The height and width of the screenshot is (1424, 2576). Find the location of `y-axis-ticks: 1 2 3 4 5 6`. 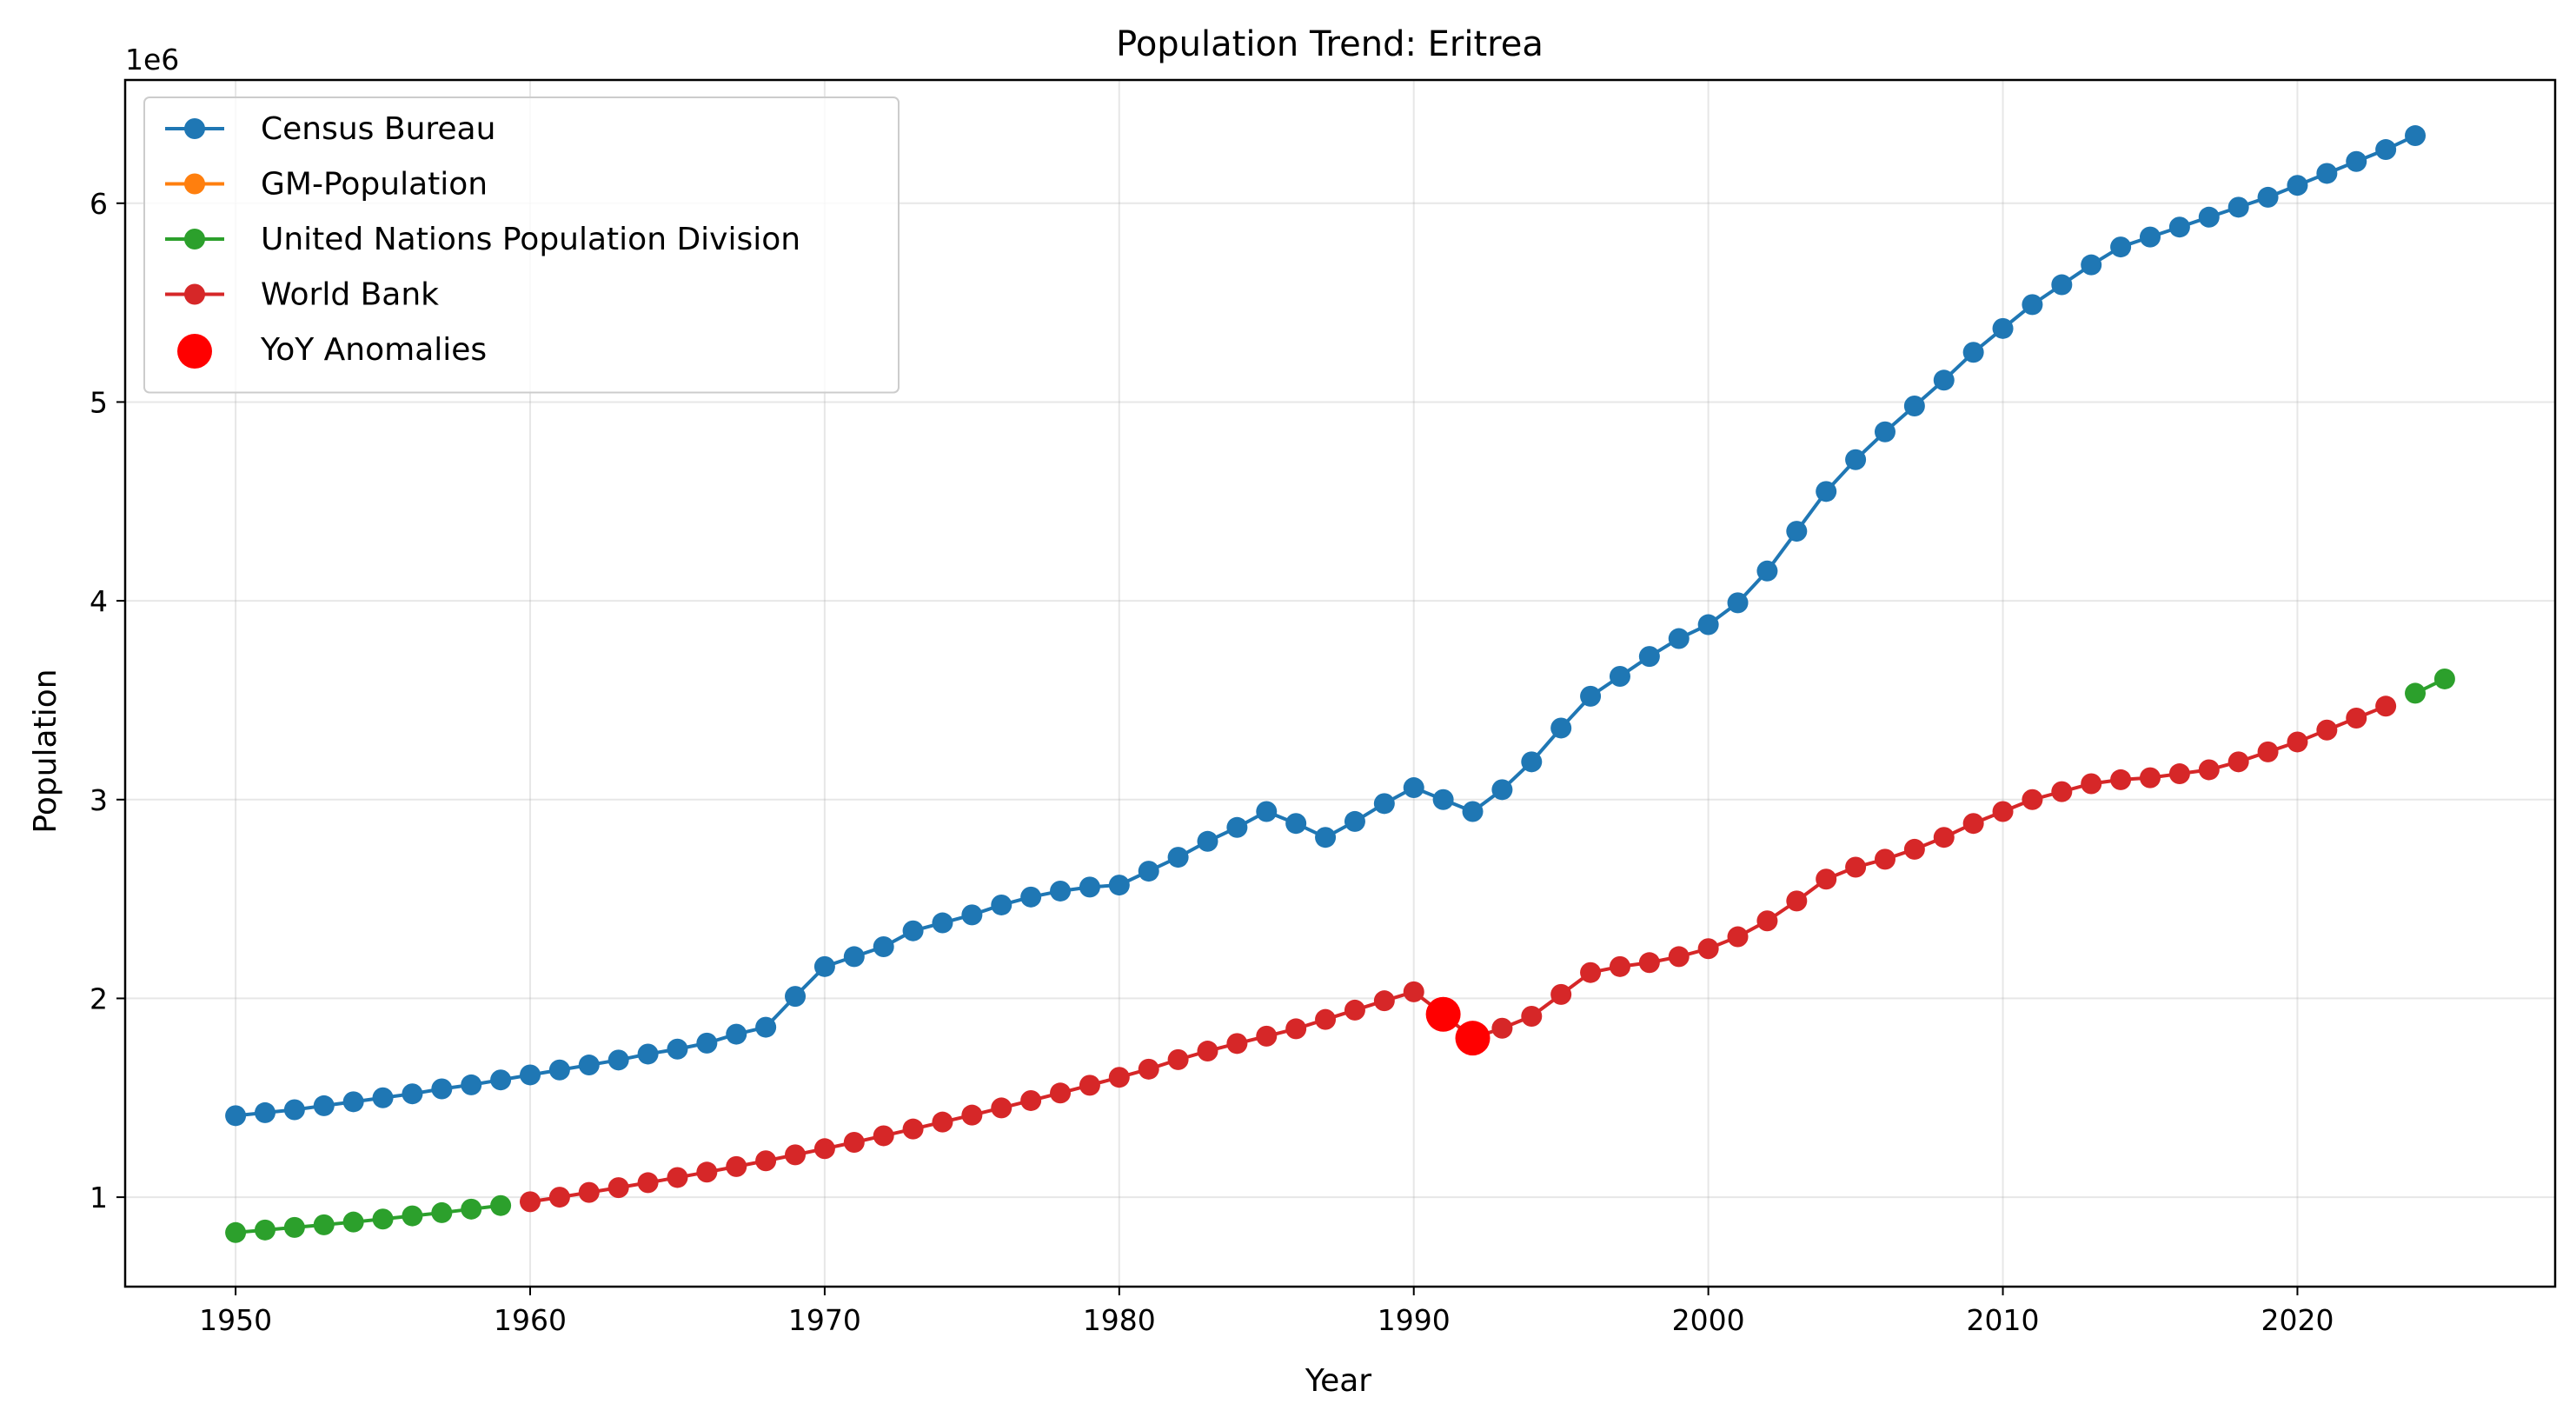

y-axis-ticks: 1 2 3 4 5 6 is located at coordinates (107, 700).